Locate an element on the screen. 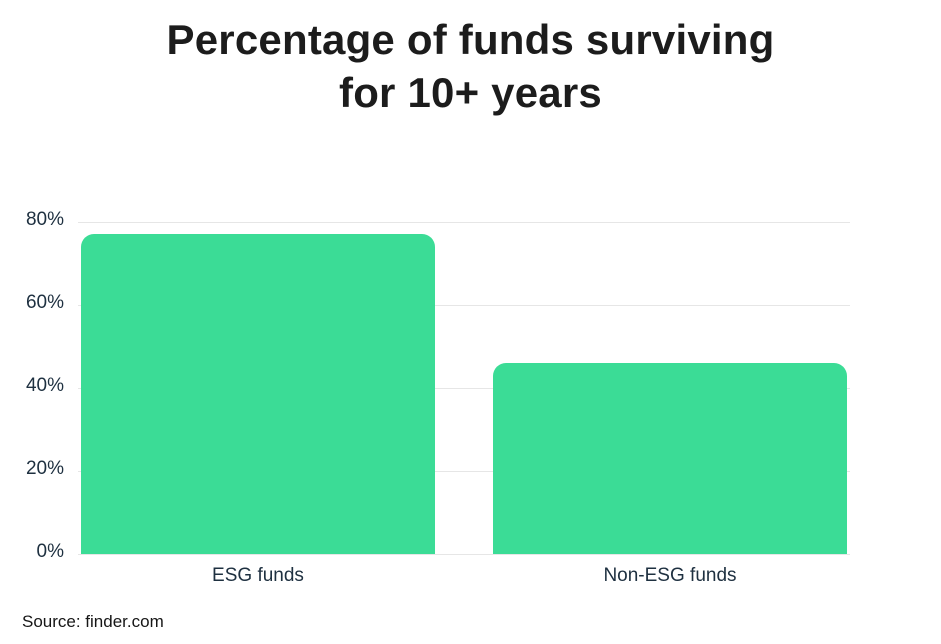  y-tick-label: 60% is located at coordinates (44, 302).